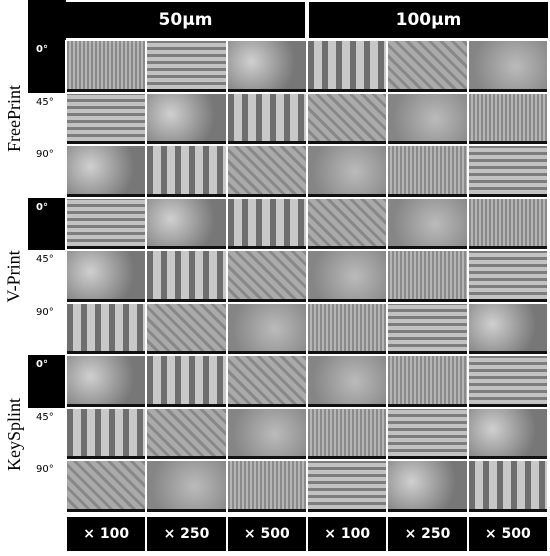 The image size is (550, 556). What do you see at coordinates (14, 119) in the screenshot?
I see `group-label: FreePrint` at bounding box center [14, 119].